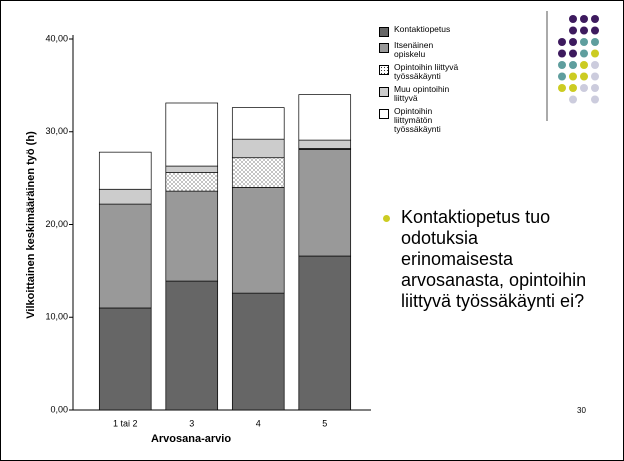  I want to click on x-tick-label: 4, so click(258, 423).